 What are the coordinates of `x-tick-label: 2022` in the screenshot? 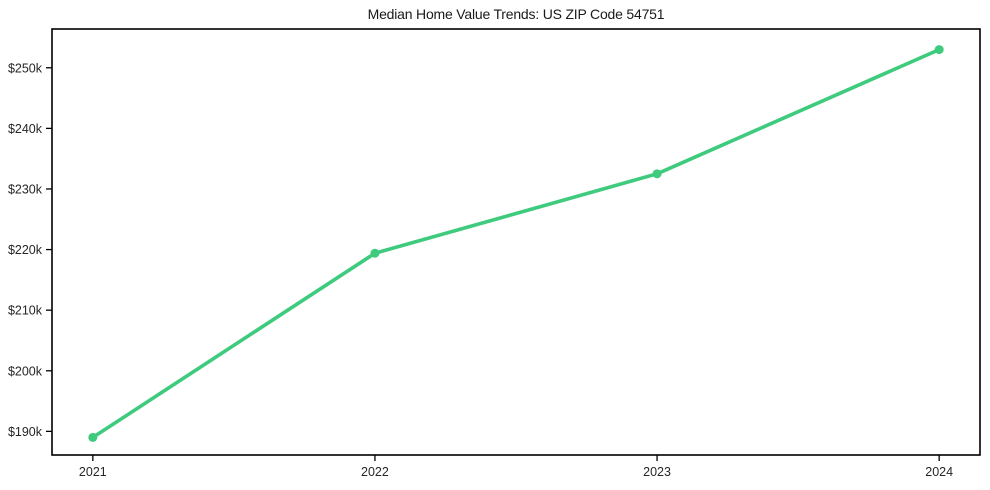 It's located at (375, 472).